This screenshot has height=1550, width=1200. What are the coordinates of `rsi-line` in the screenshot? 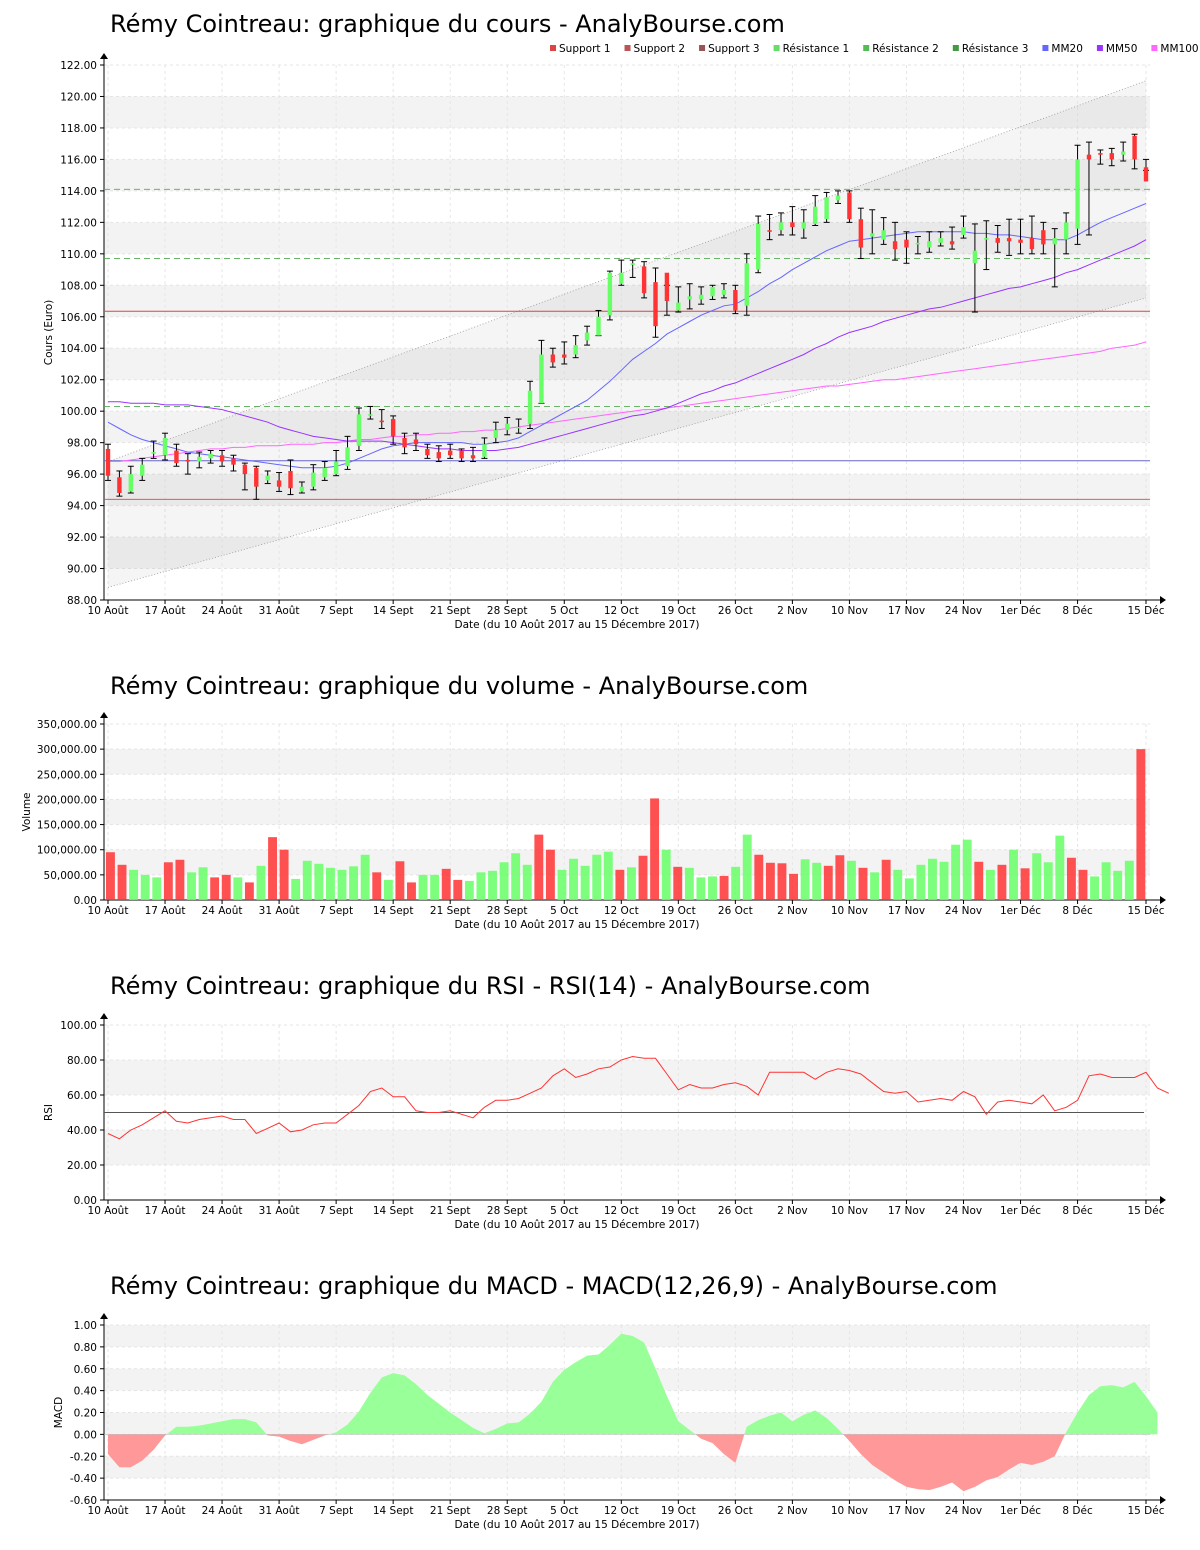 It's located at (638, 1097).